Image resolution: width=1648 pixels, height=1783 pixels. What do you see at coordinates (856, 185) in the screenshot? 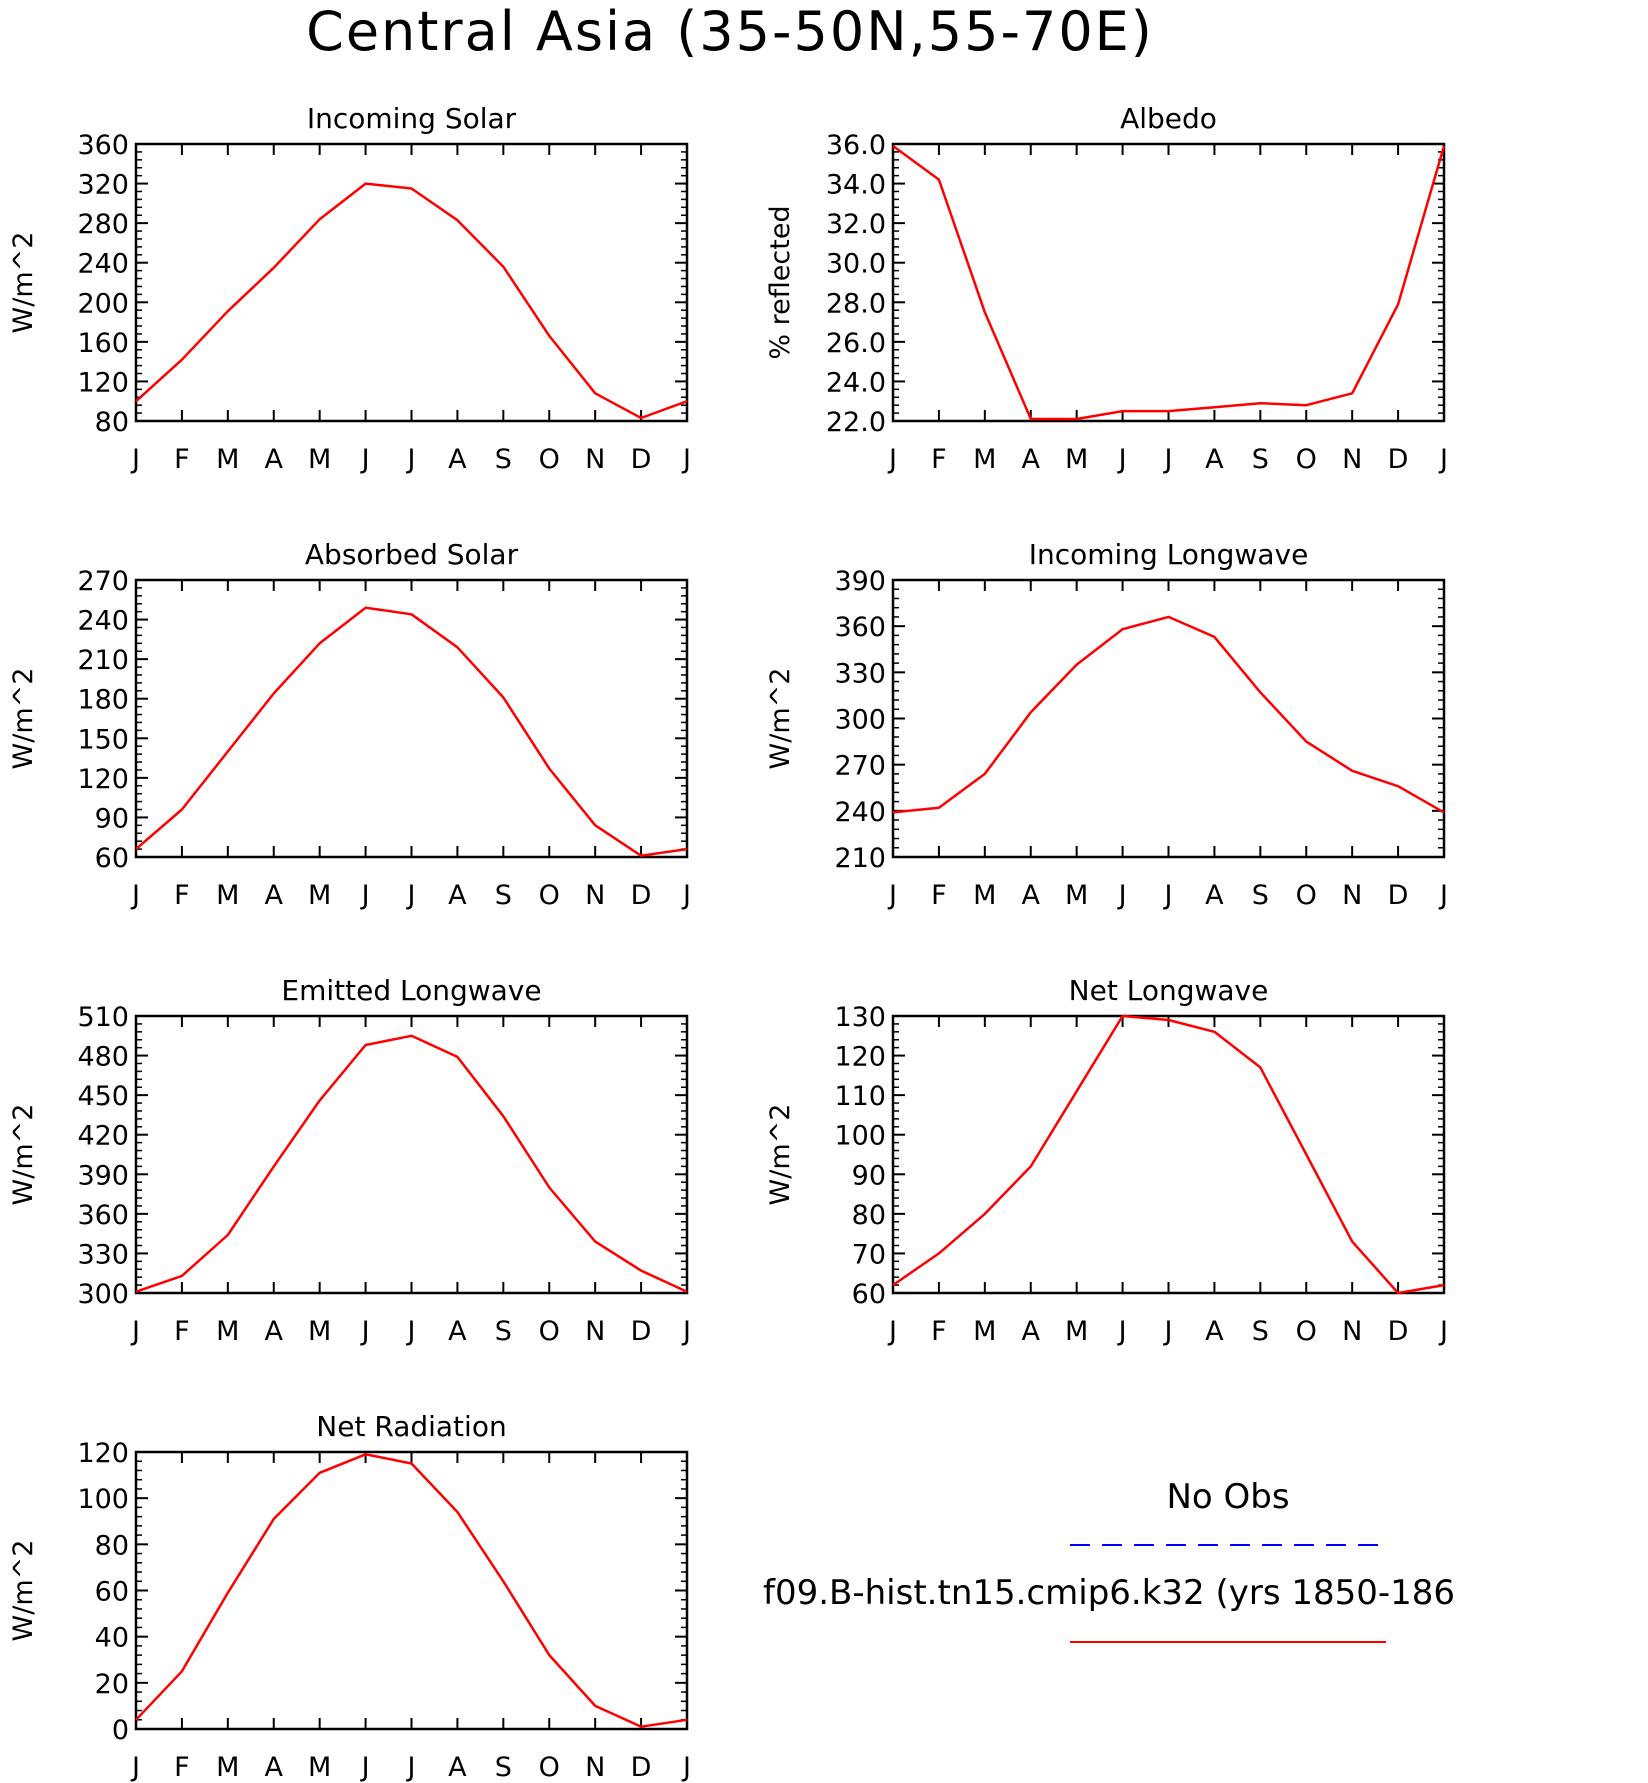
I see `y-tick-label: 34.0` at bounding box center [856, 185].